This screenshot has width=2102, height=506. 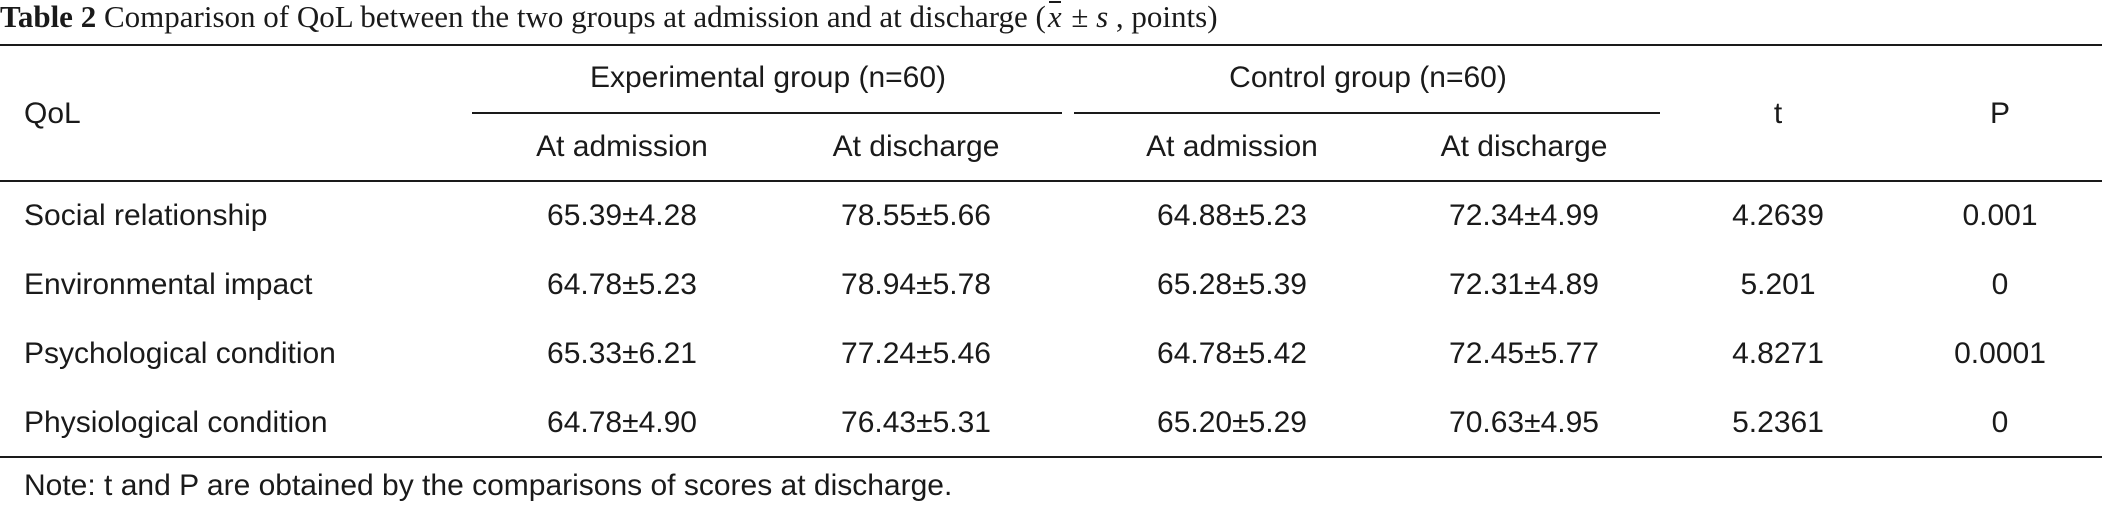 What do you see at coordinates (622, 353) in the screenshot?
I see `row-exp-admission: 65.33±6.21` at bounding box center [622, 353].